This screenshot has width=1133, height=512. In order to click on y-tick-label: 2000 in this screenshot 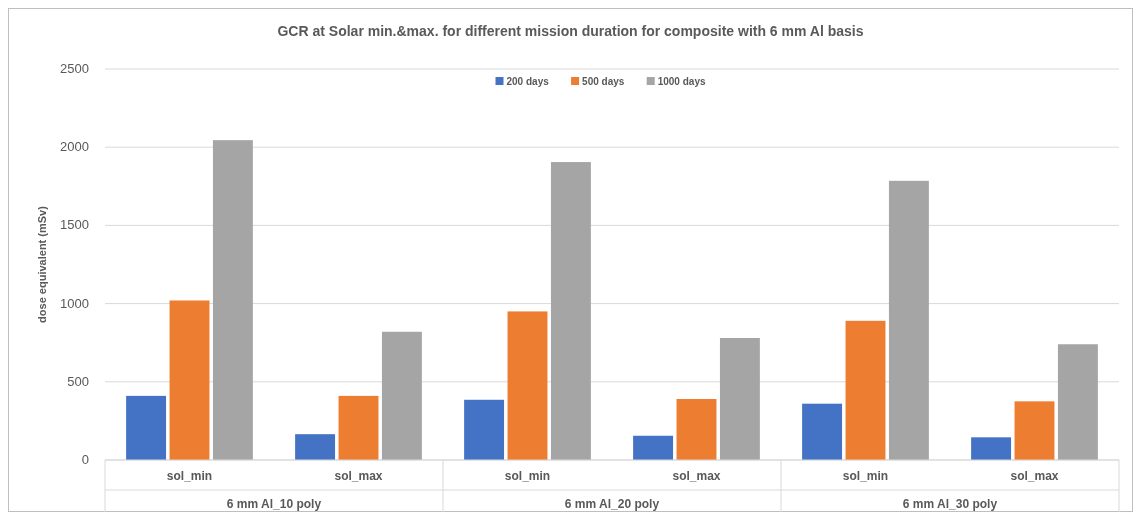, I will do `click(74, 147)`.